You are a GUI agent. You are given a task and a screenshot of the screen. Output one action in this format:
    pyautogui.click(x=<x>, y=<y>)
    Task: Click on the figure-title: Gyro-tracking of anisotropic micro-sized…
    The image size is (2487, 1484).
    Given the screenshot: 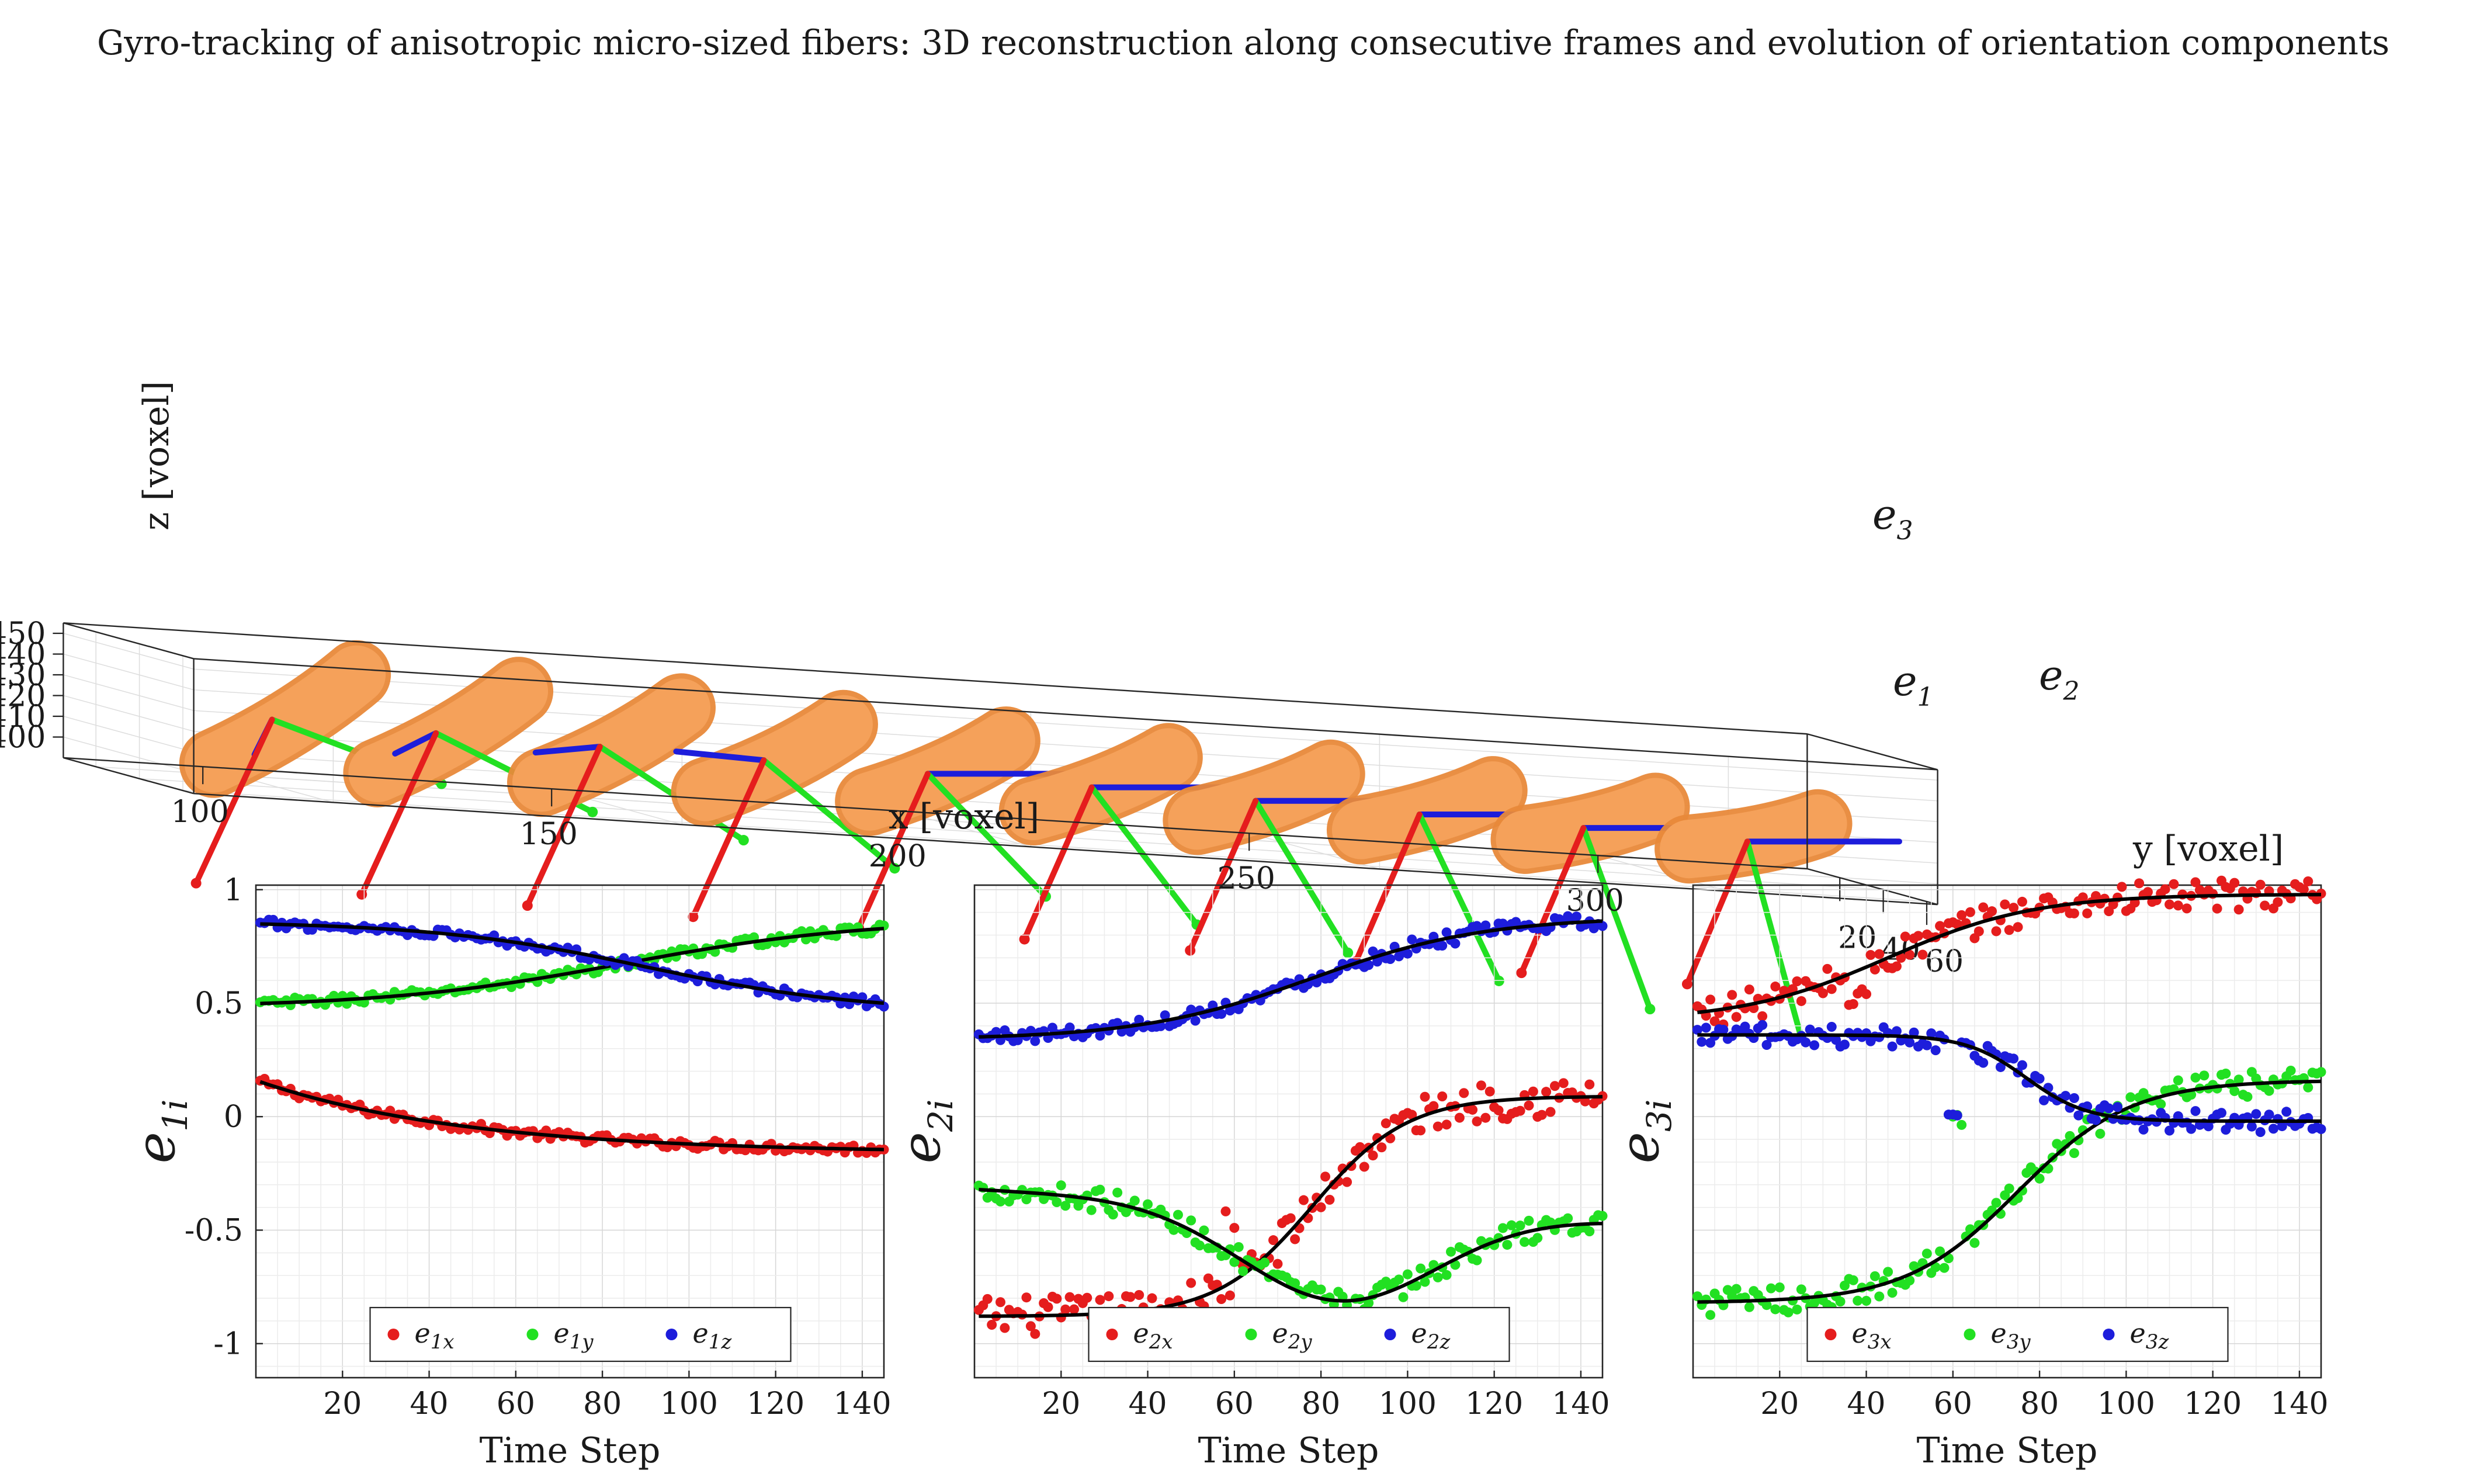 What is the action you would take?
    pyautogui.click(x=1243, y=43)
    